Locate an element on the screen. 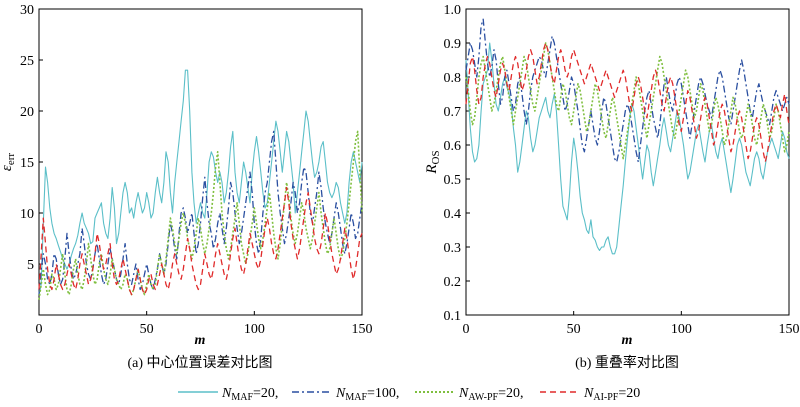  chart-b-ytick-label: 1.0 is located at coordinates (453, 10).